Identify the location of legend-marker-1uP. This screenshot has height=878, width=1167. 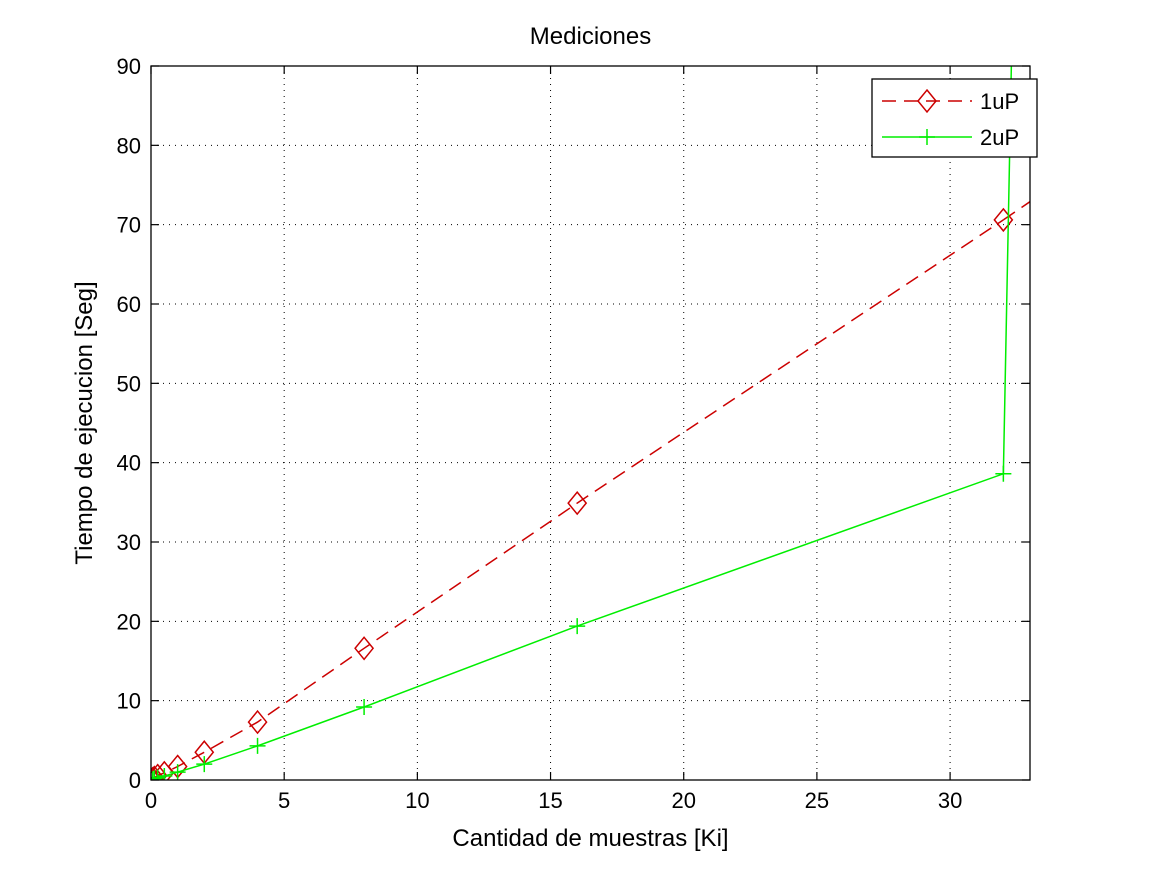
(927, 101).